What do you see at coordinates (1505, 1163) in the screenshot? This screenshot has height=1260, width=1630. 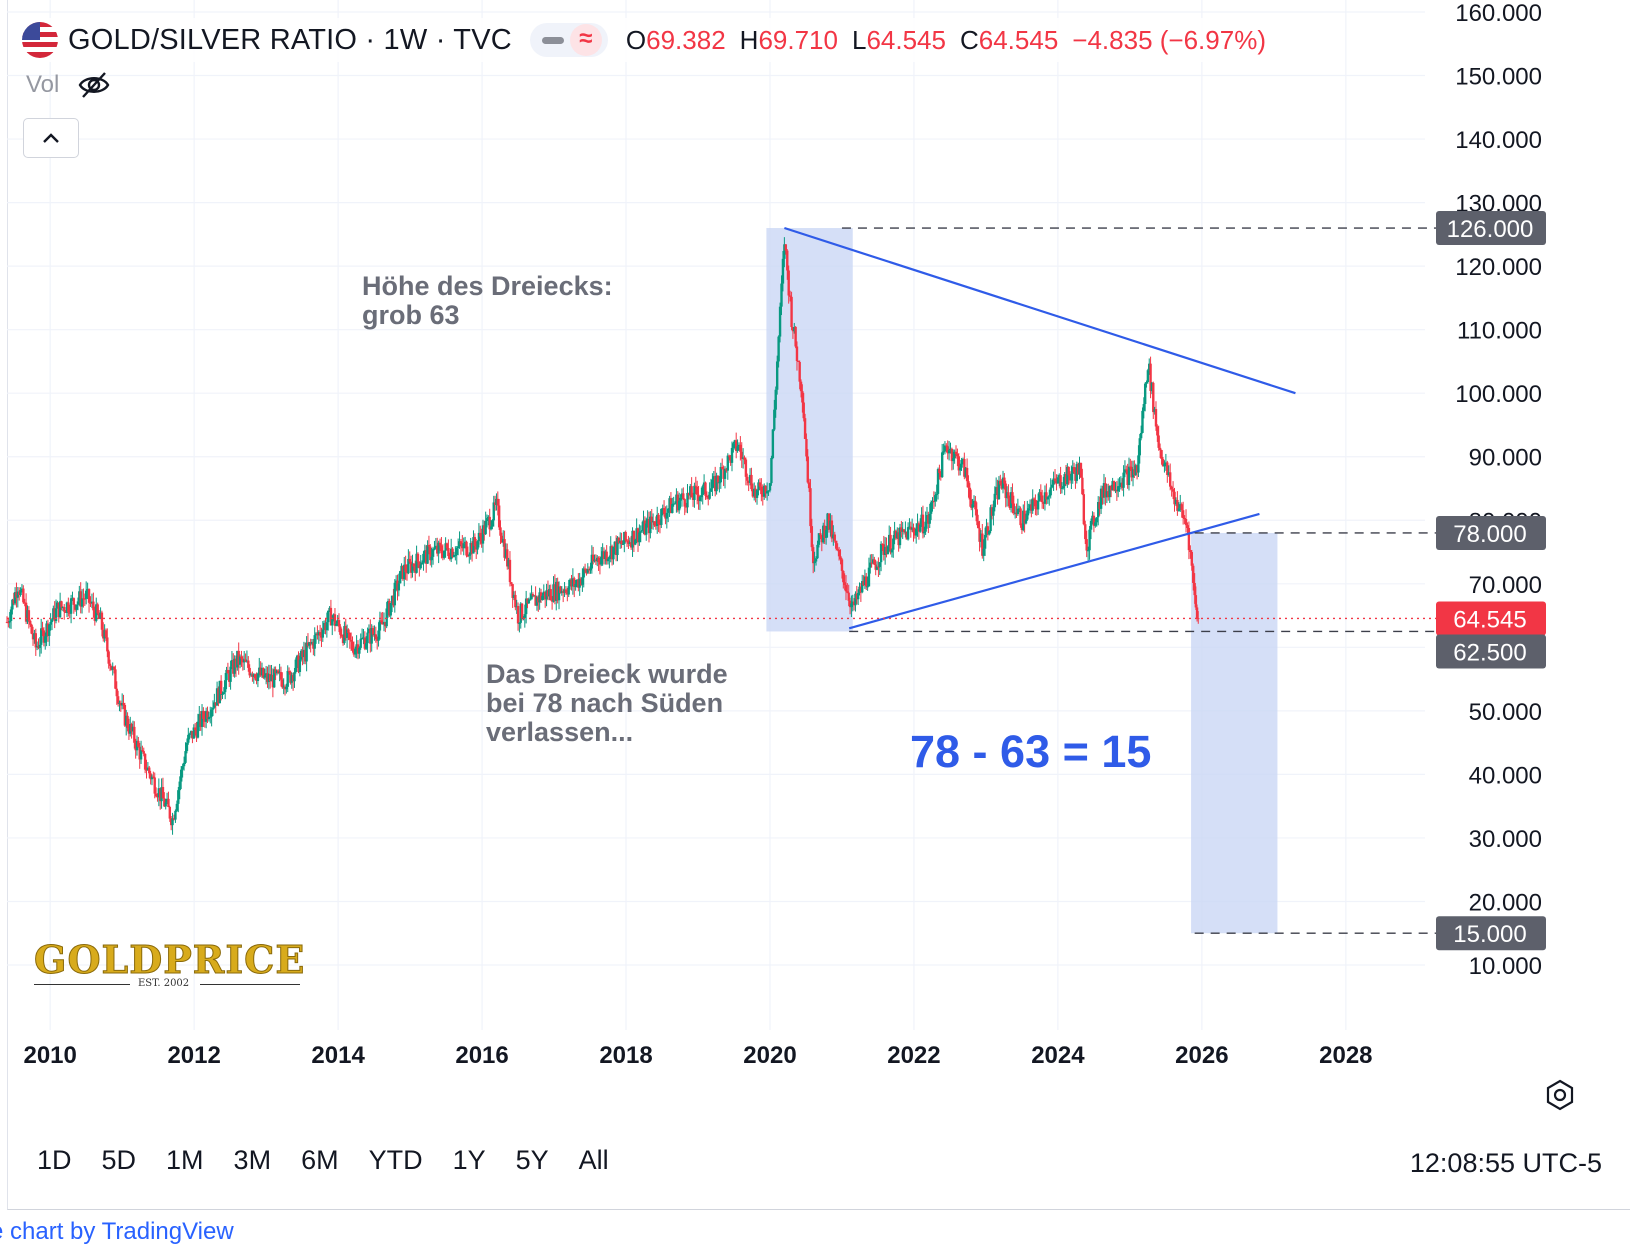 I see `clock-display: 12:08:55 UTC-5` at bounding box center [1505, 1163].